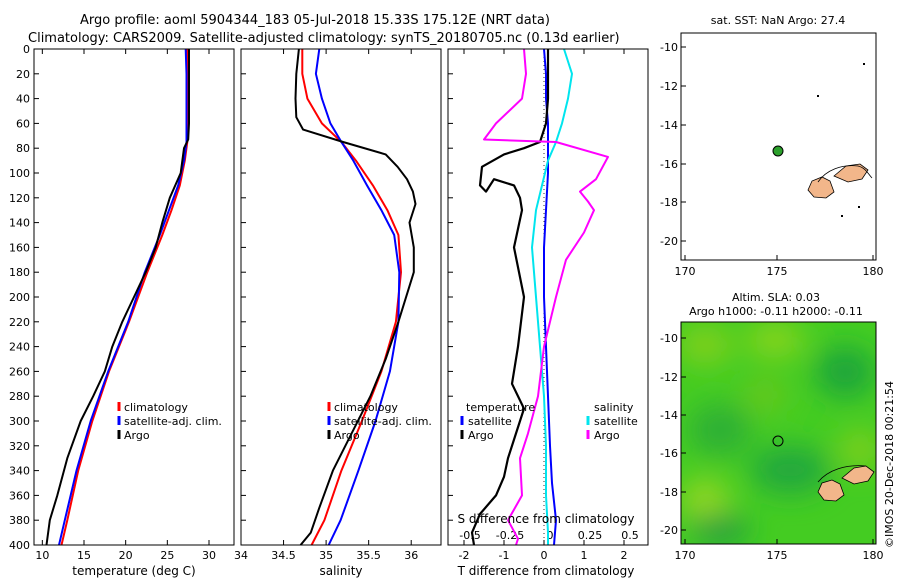  I want to click on series-climatology, so click(125, 297).